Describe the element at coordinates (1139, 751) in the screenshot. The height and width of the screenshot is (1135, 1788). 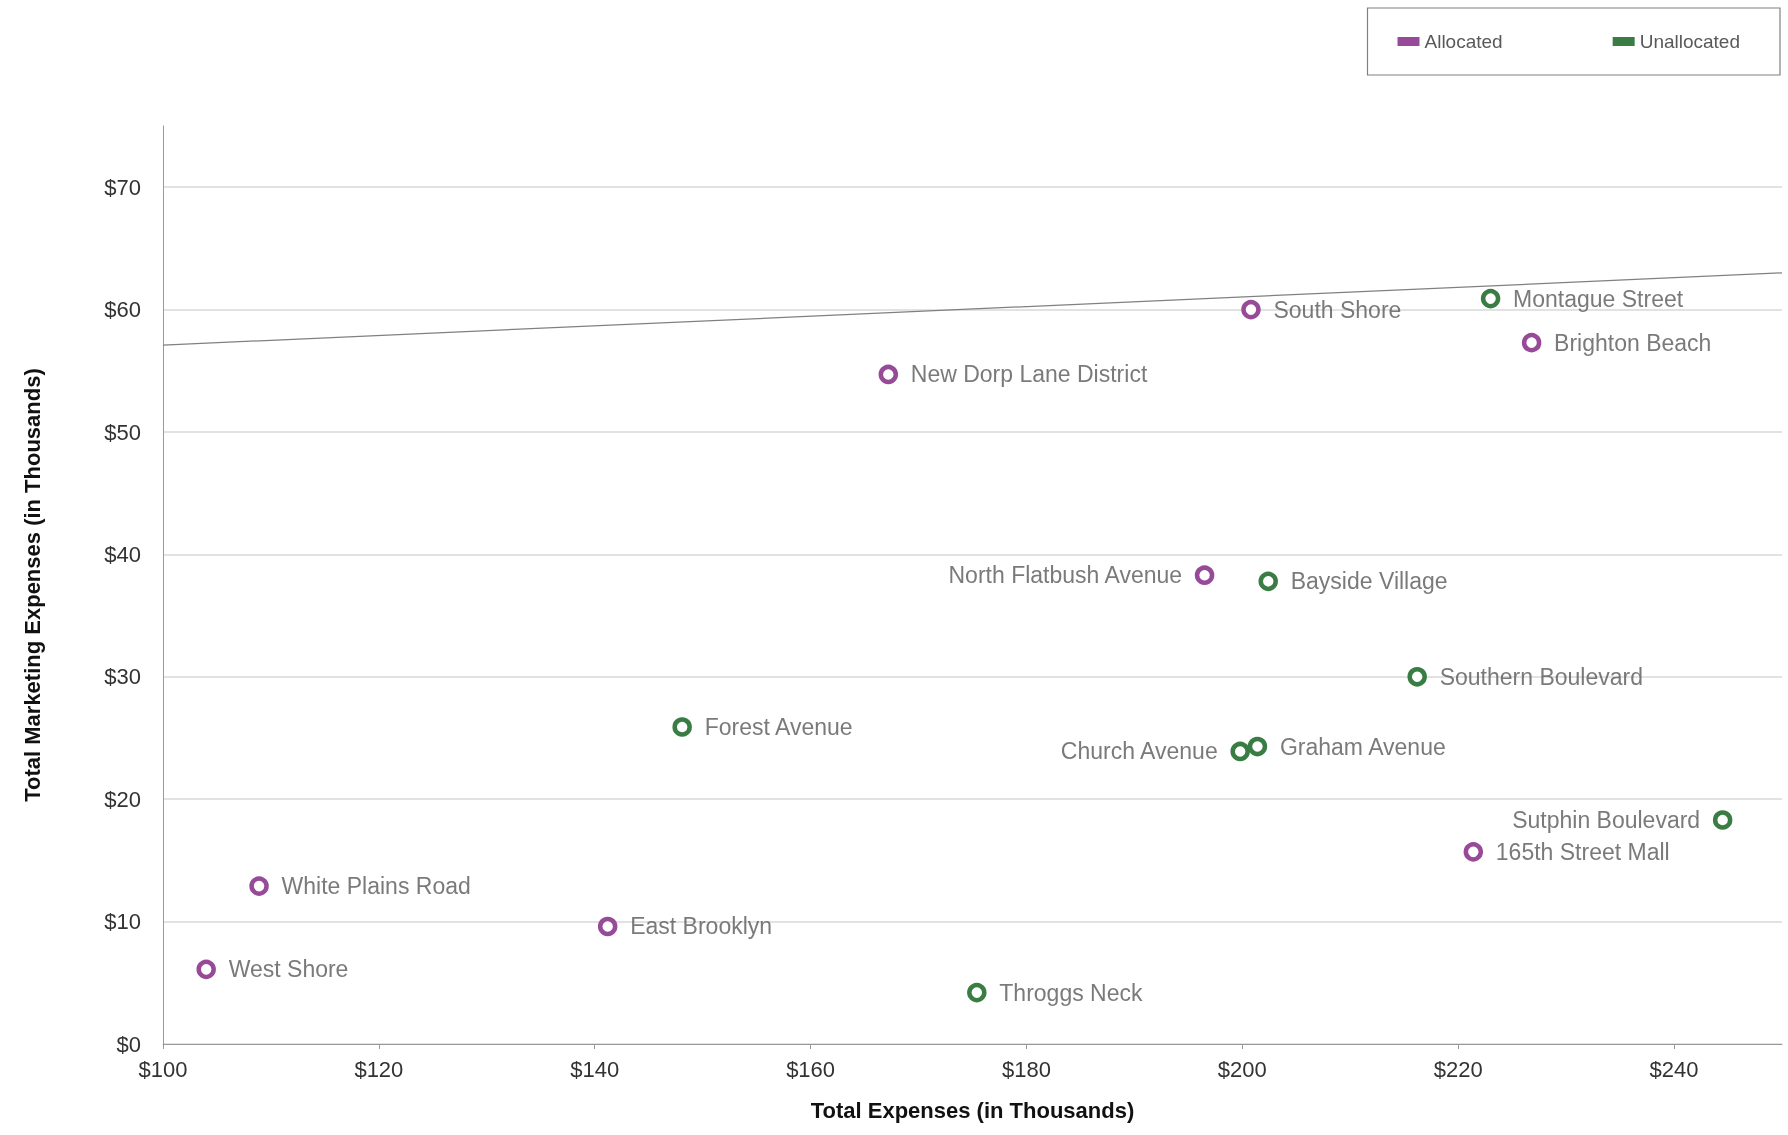
I see `annotation: Church Avenue` at that location.